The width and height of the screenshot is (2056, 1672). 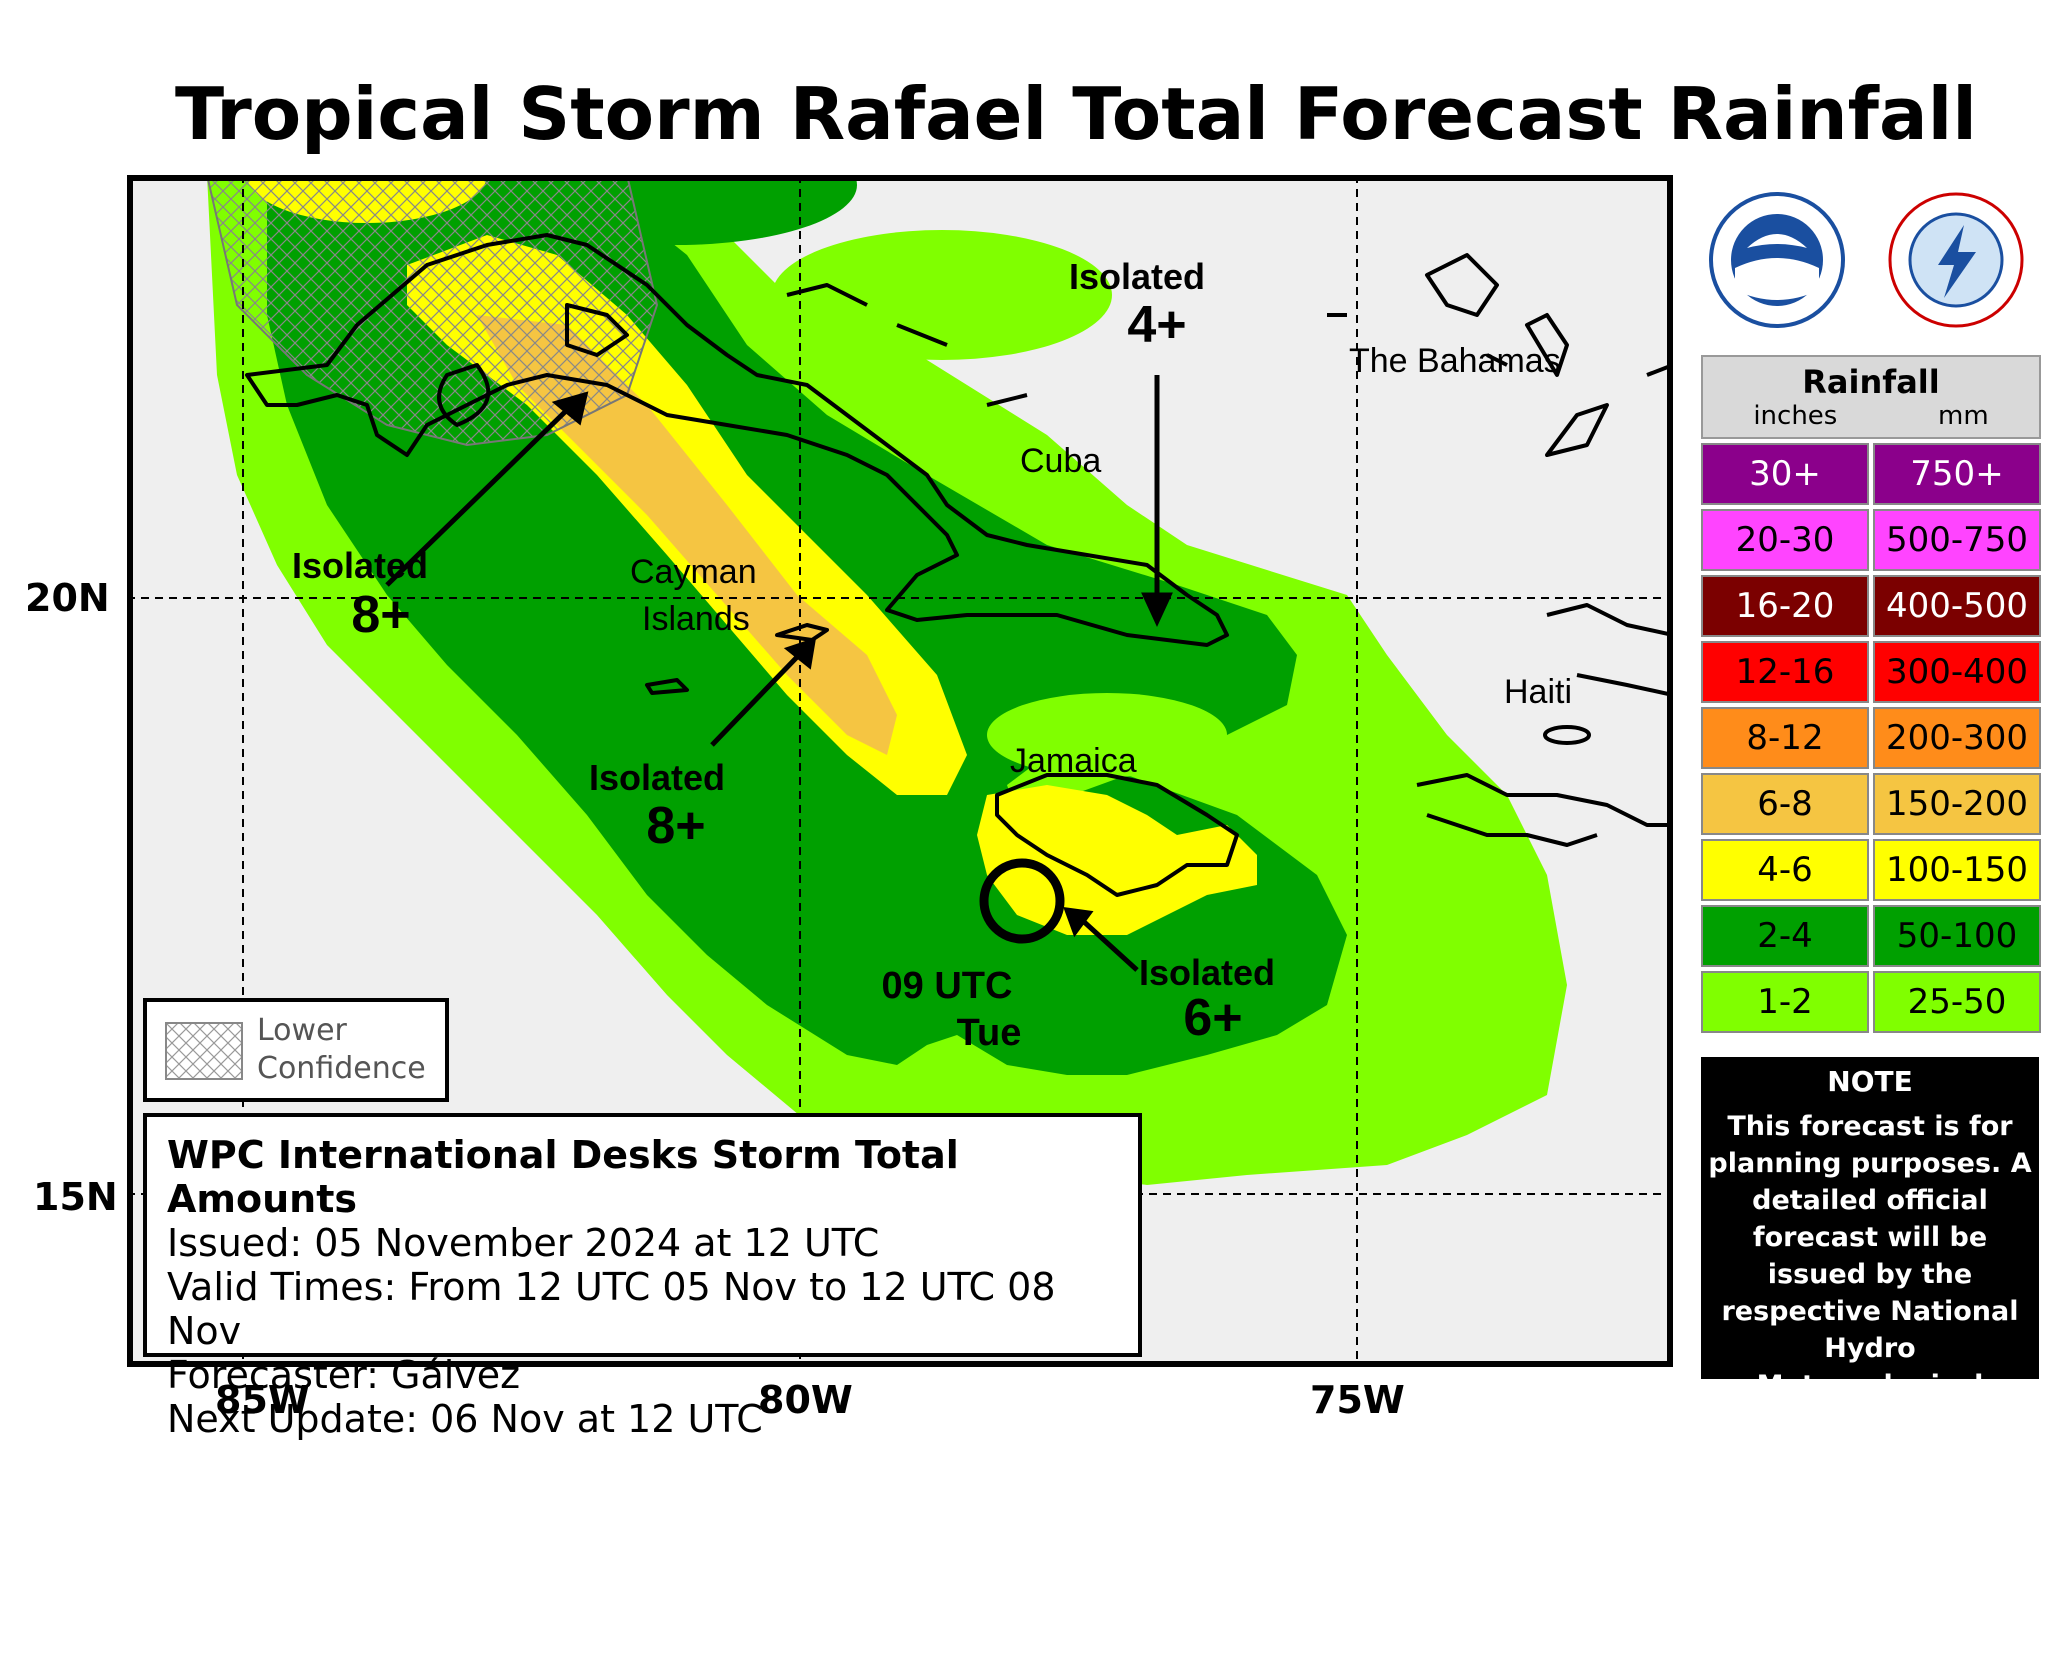 What do you see at coordinates (1357, 1400) in the screenshot?
I see `lon-label-75w: 75W` at bounding box center [1357, 1400].